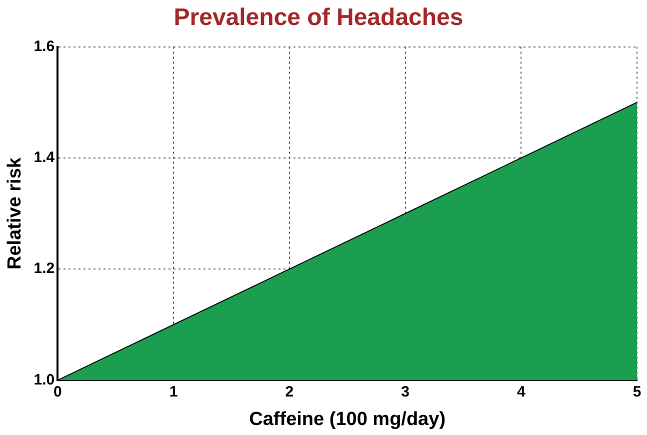 The width and height of the screenshot is (647, 435). I want to click on x-tick-label: 5, so click(637, 391).